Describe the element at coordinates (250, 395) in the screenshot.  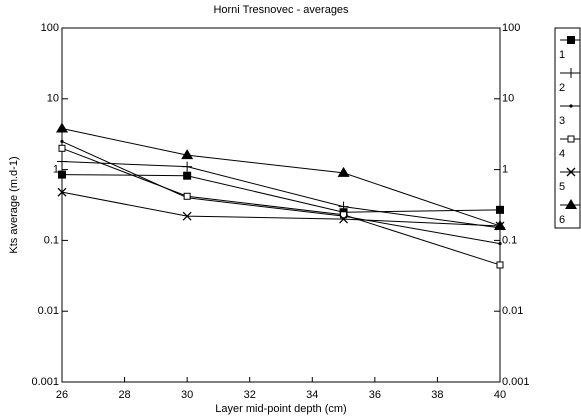
I see `x-tick-label: 32` at that location.